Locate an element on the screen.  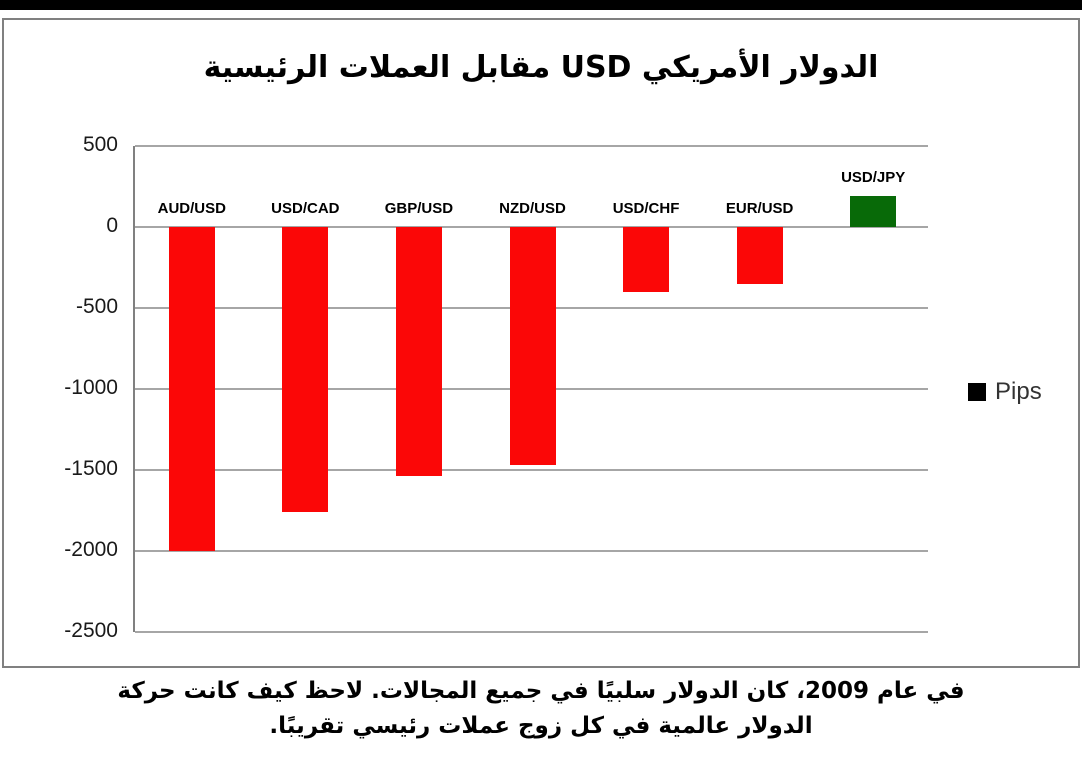
bar-gbp-usd is located at coordinates (418, 352).